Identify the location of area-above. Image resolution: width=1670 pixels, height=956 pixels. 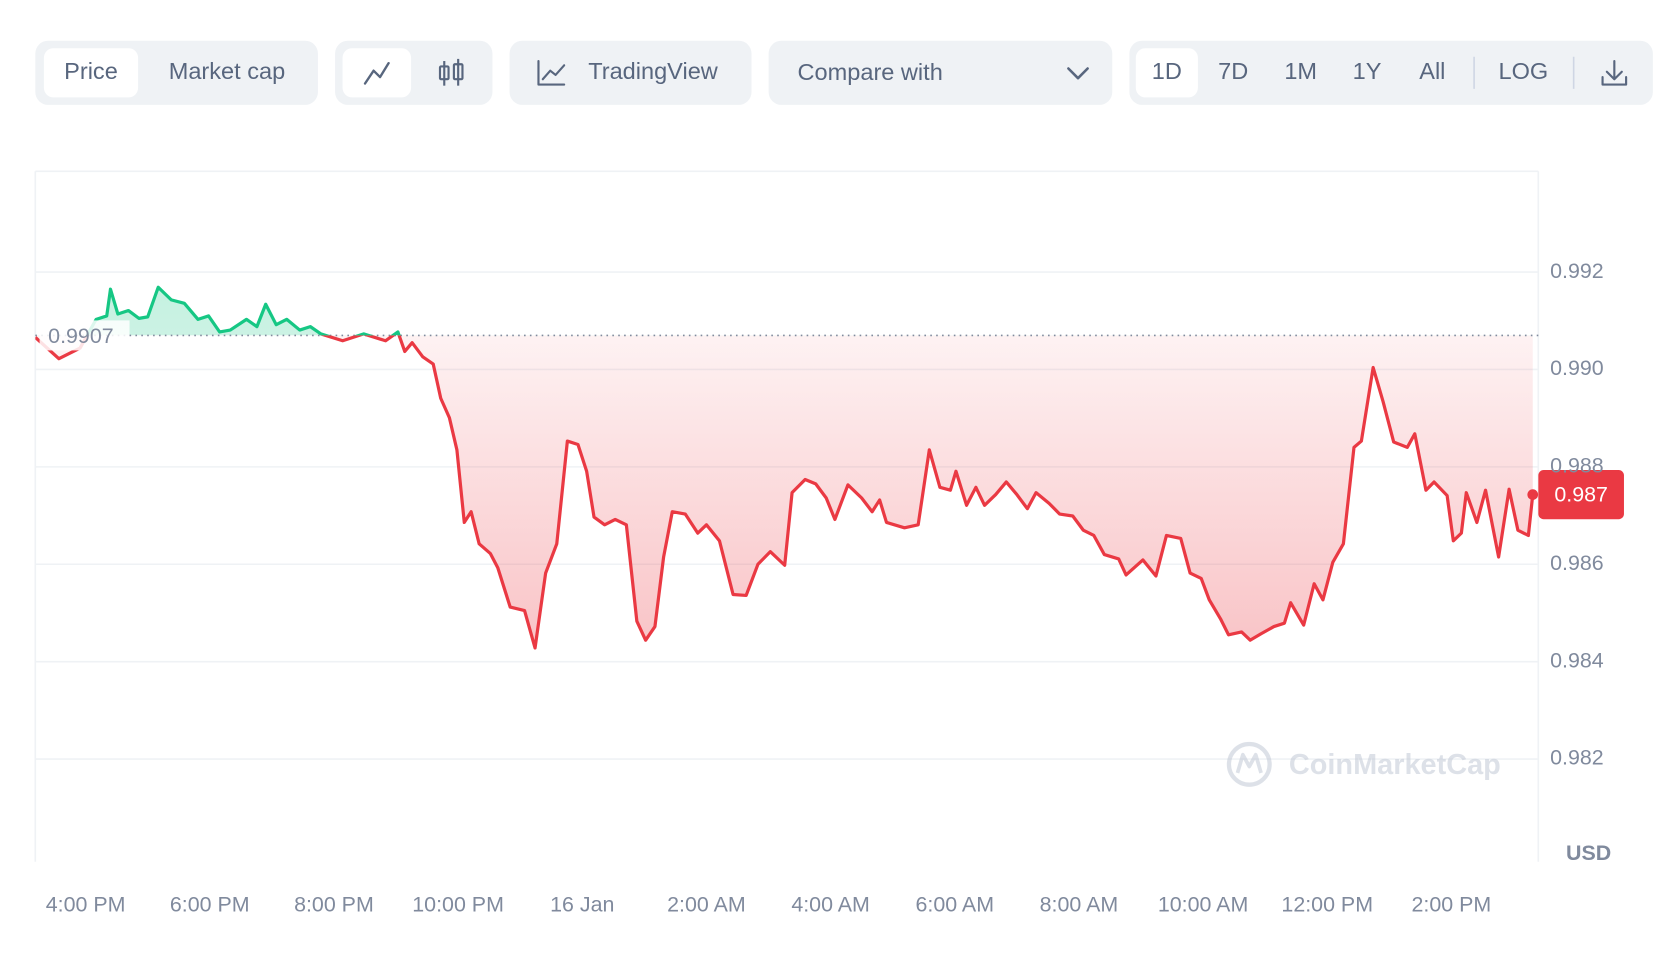
(243, 311).